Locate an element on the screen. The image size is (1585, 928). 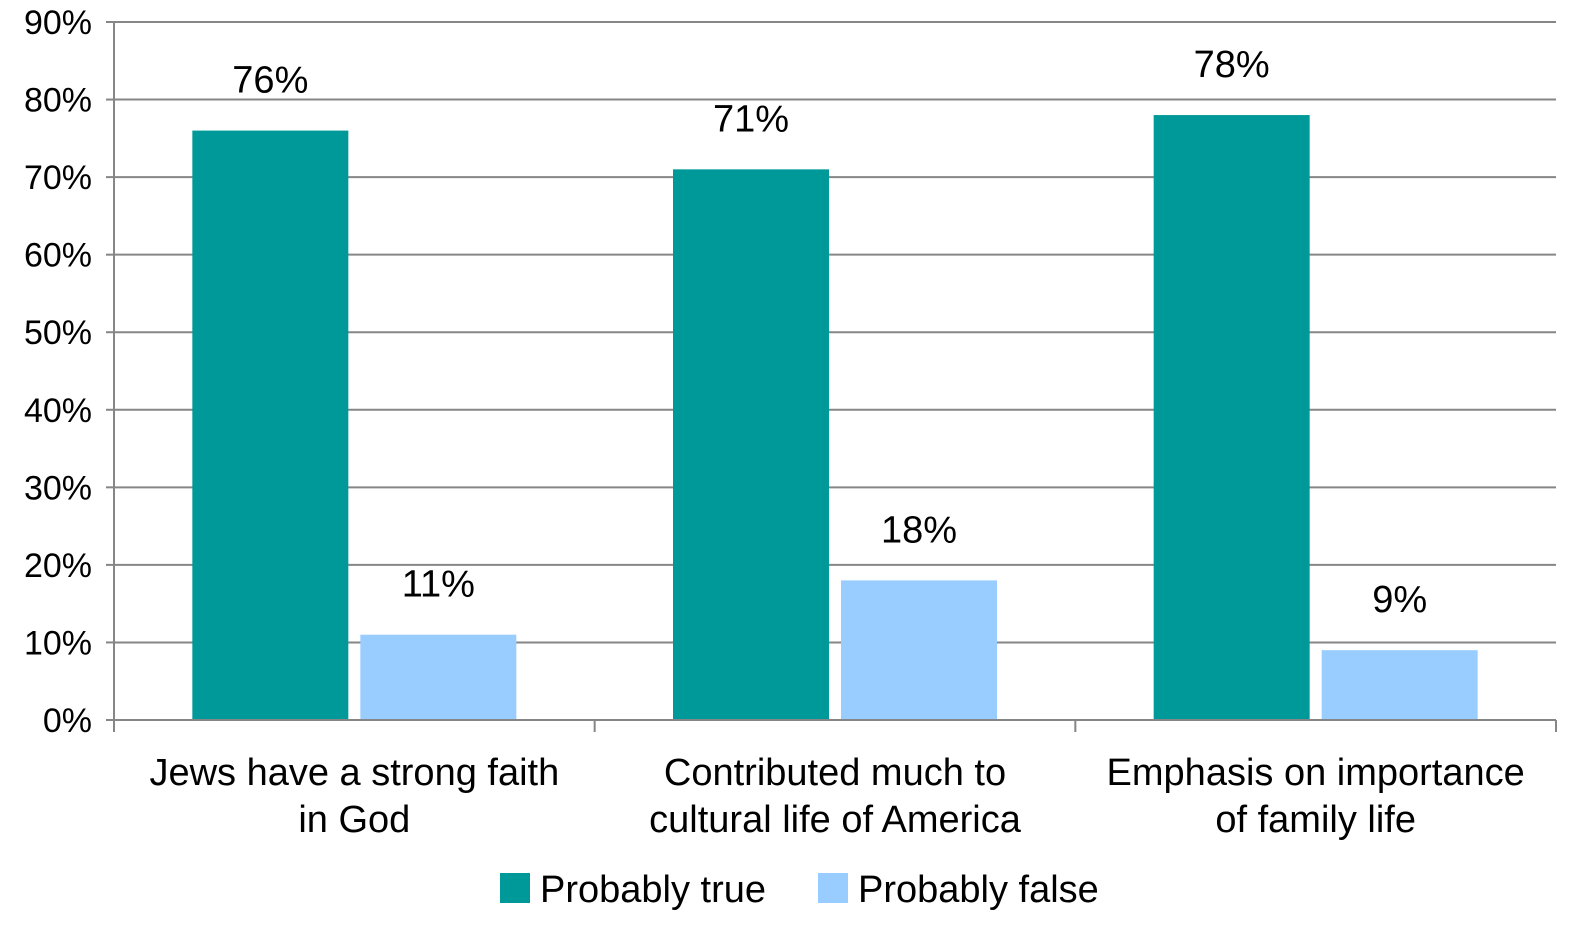
y-tick-label: 10% is located at coordinates (58, 643).